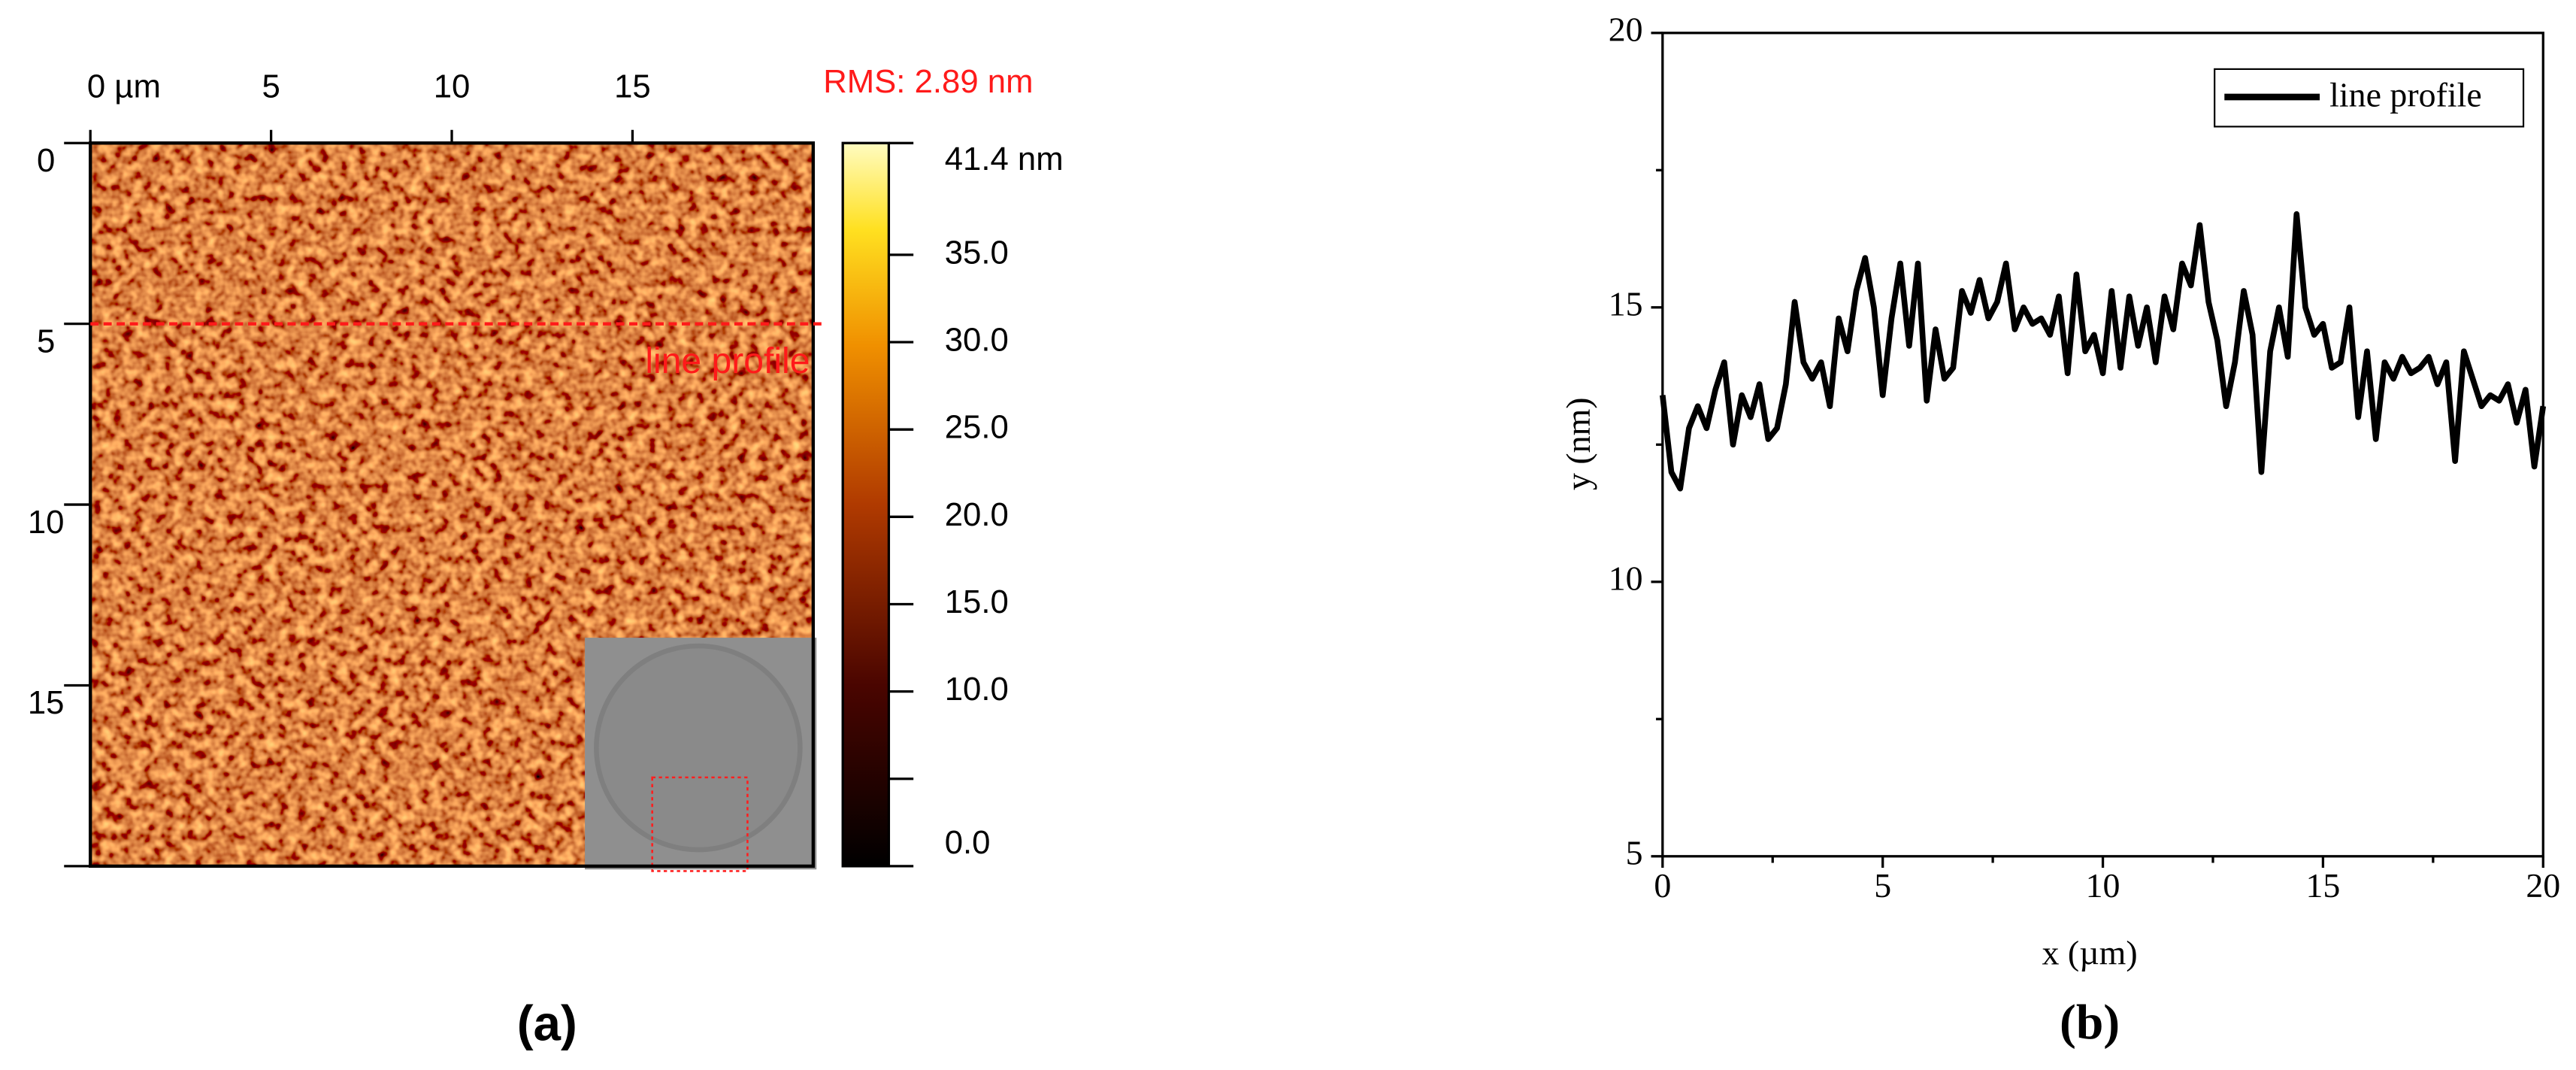 This screenshot has width=2576, height=1070. What do you see at coordinates (977, 340) in the screenshot?
I see `colorbar-tick-label: 30.0` at bounding box center [977, 340].